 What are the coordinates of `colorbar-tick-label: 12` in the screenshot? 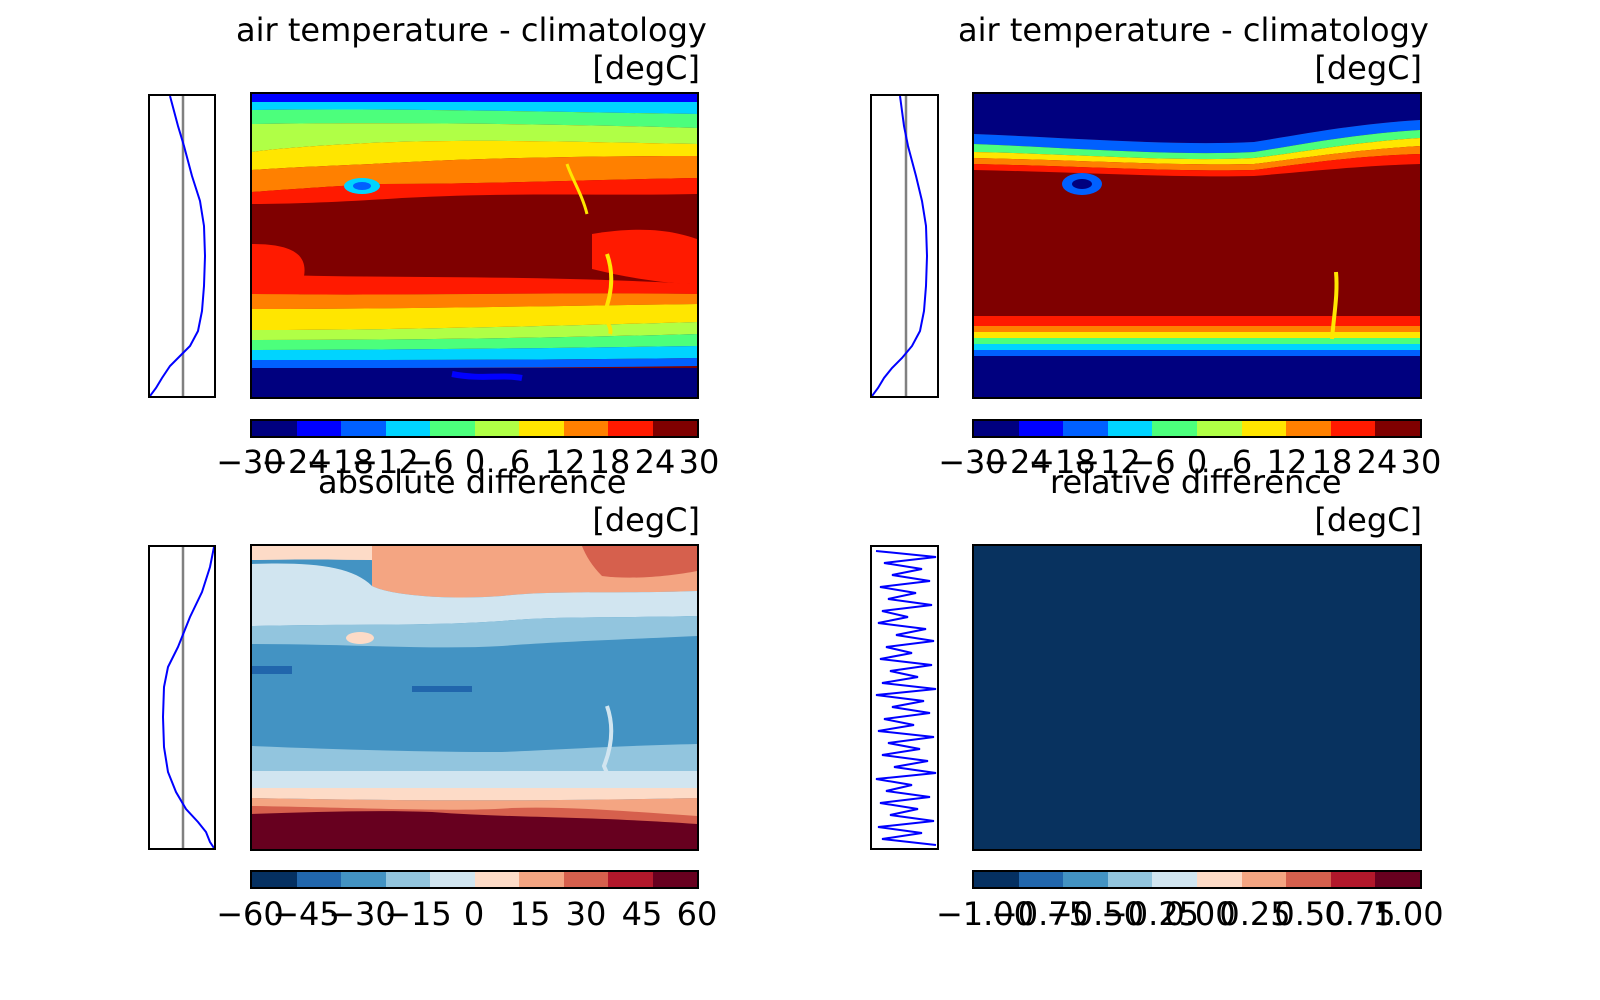 It's located at (565, 462).